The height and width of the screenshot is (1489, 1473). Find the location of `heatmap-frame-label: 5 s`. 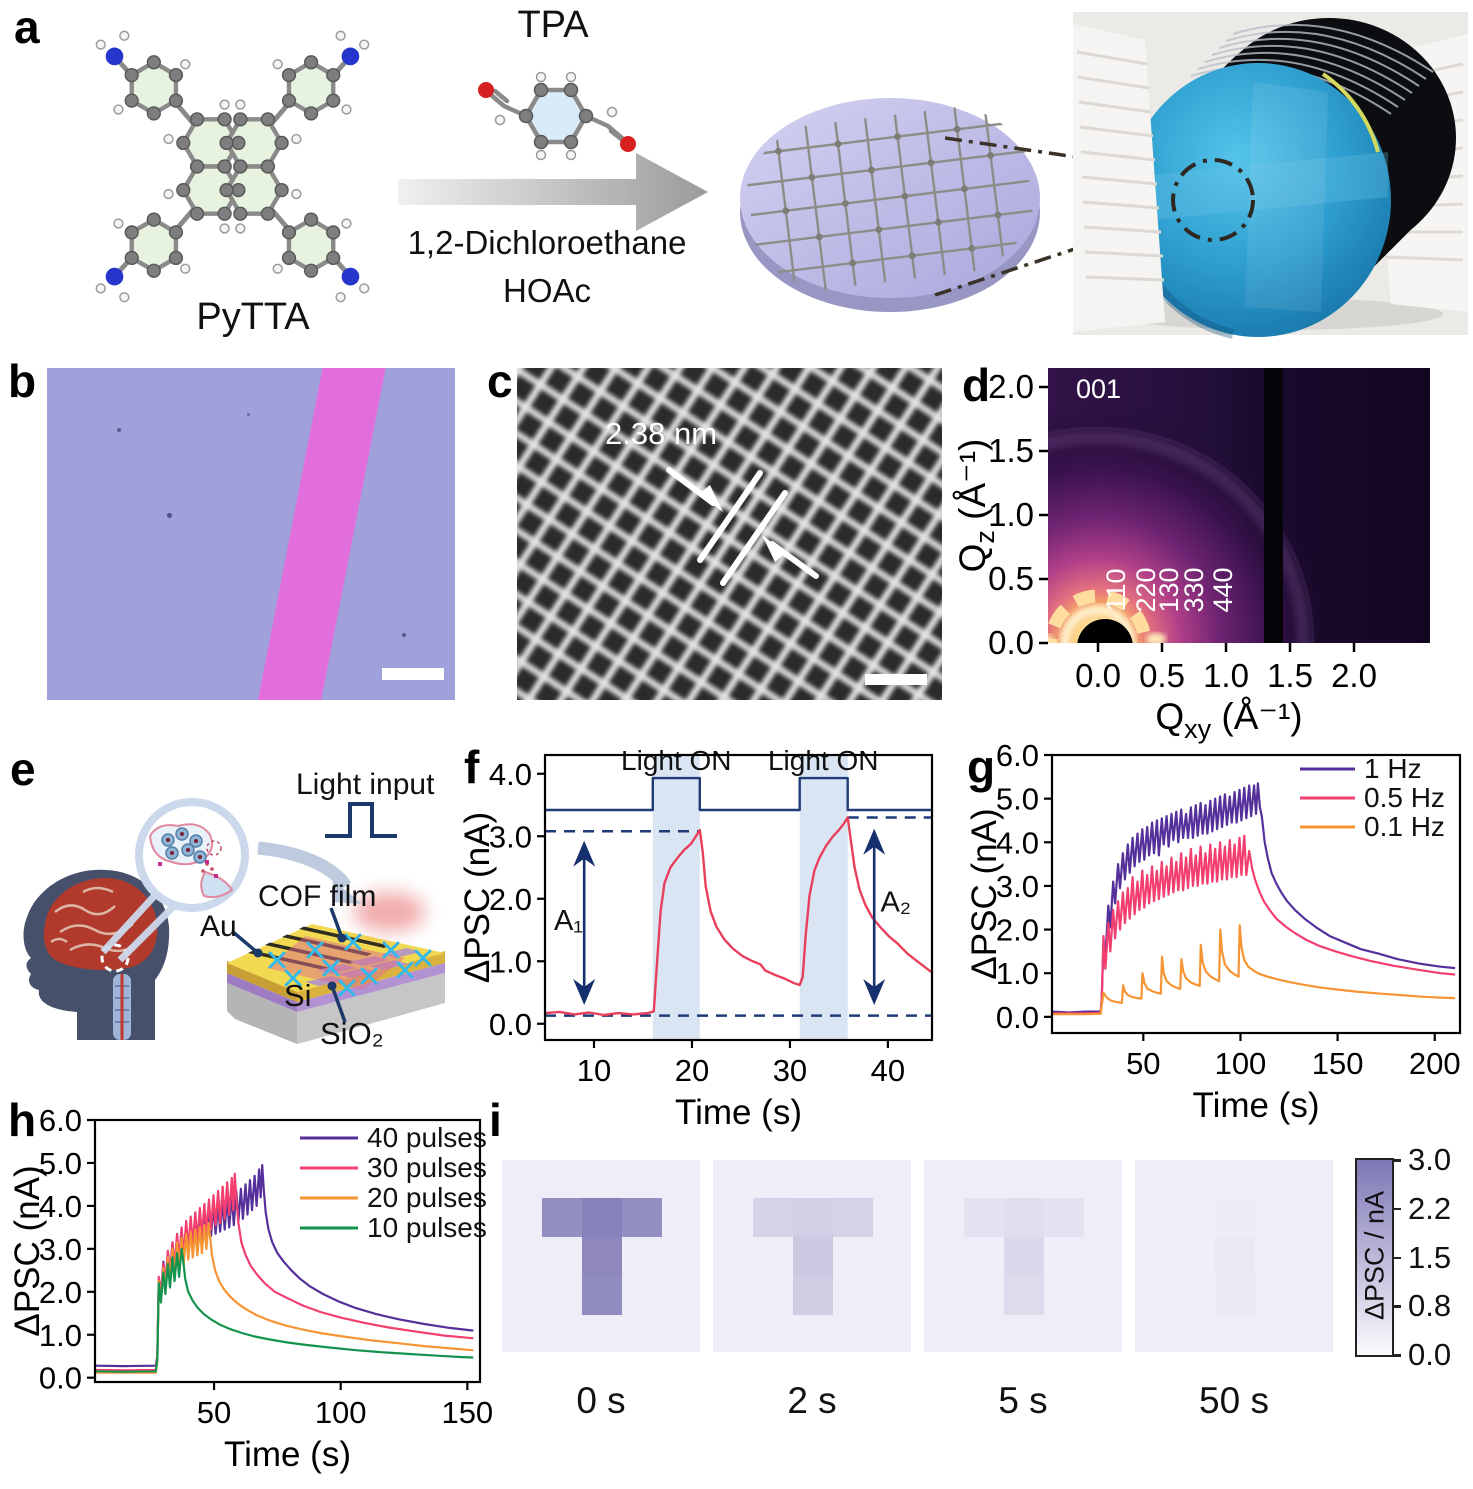

heatmap-frame-label: 5 s is located at coordinates (1023, 1400).